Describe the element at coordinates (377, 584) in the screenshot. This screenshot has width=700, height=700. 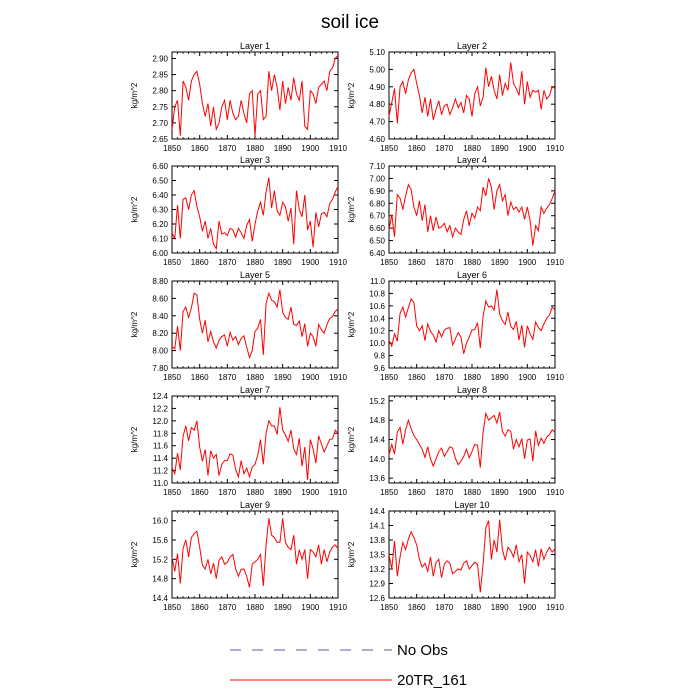
I see `y-tick-label: 12.9` at that location.